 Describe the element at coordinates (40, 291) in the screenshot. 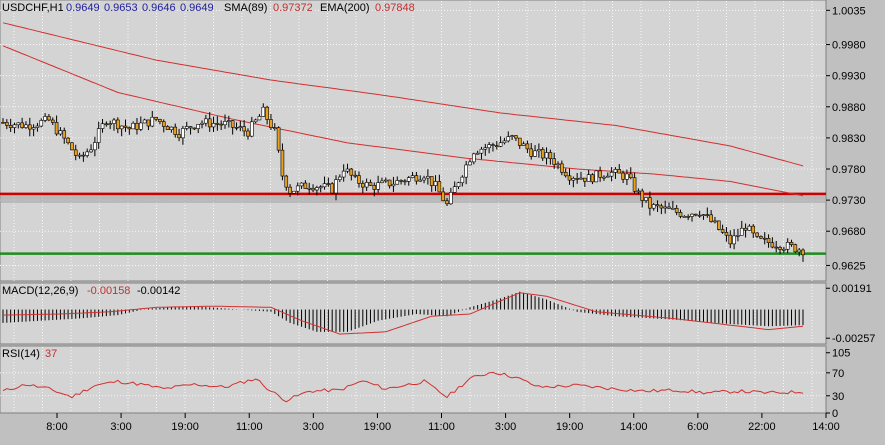

I see `macd-label: MACD(12,26,9)` at that location.